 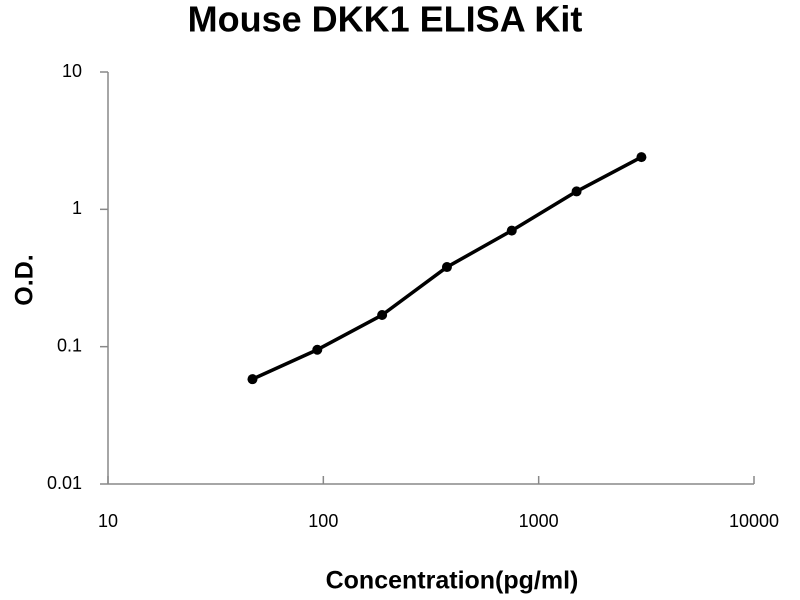 What do you see at coordinates (754, 521) in the screenshot?
I see `x-tick-label: 10000` at bounding box center [754, 521].